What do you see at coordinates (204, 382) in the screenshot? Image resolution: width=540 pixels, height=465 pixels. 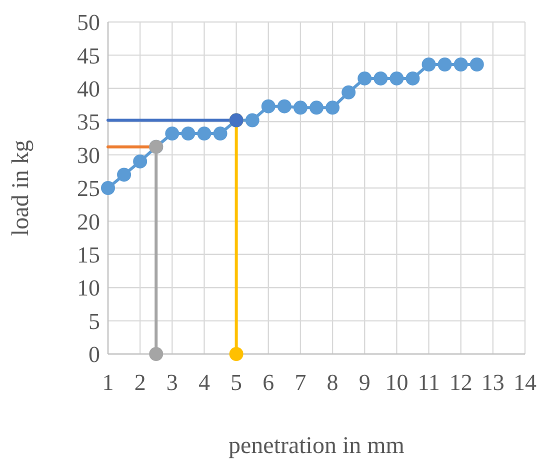 I see `x-tick-label: 4` at bounding box center [204, 382].